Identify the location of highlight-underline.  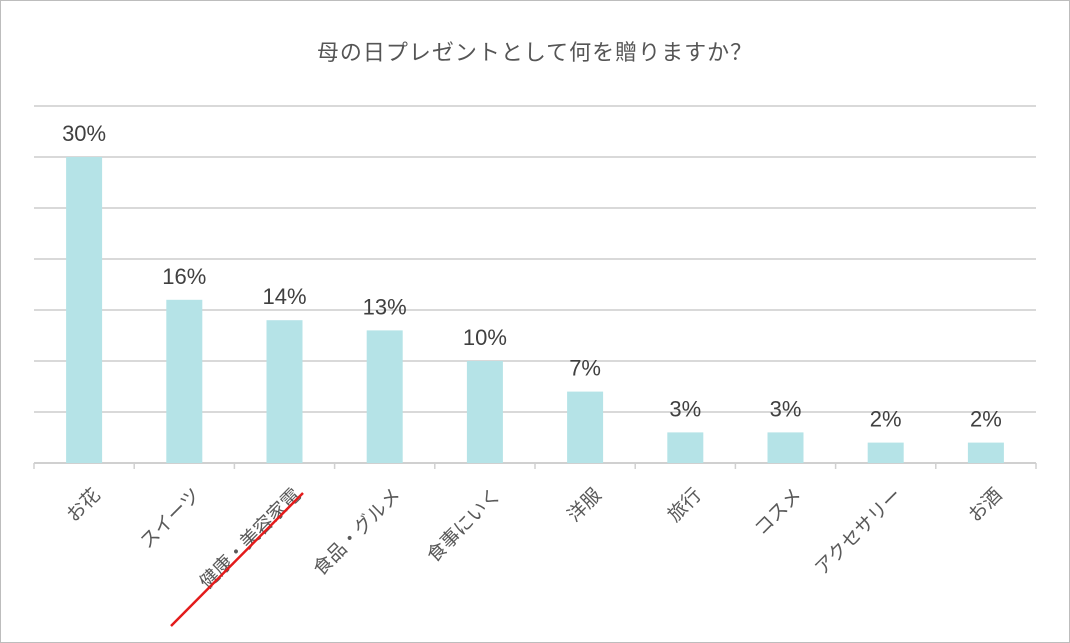
(237, 559).